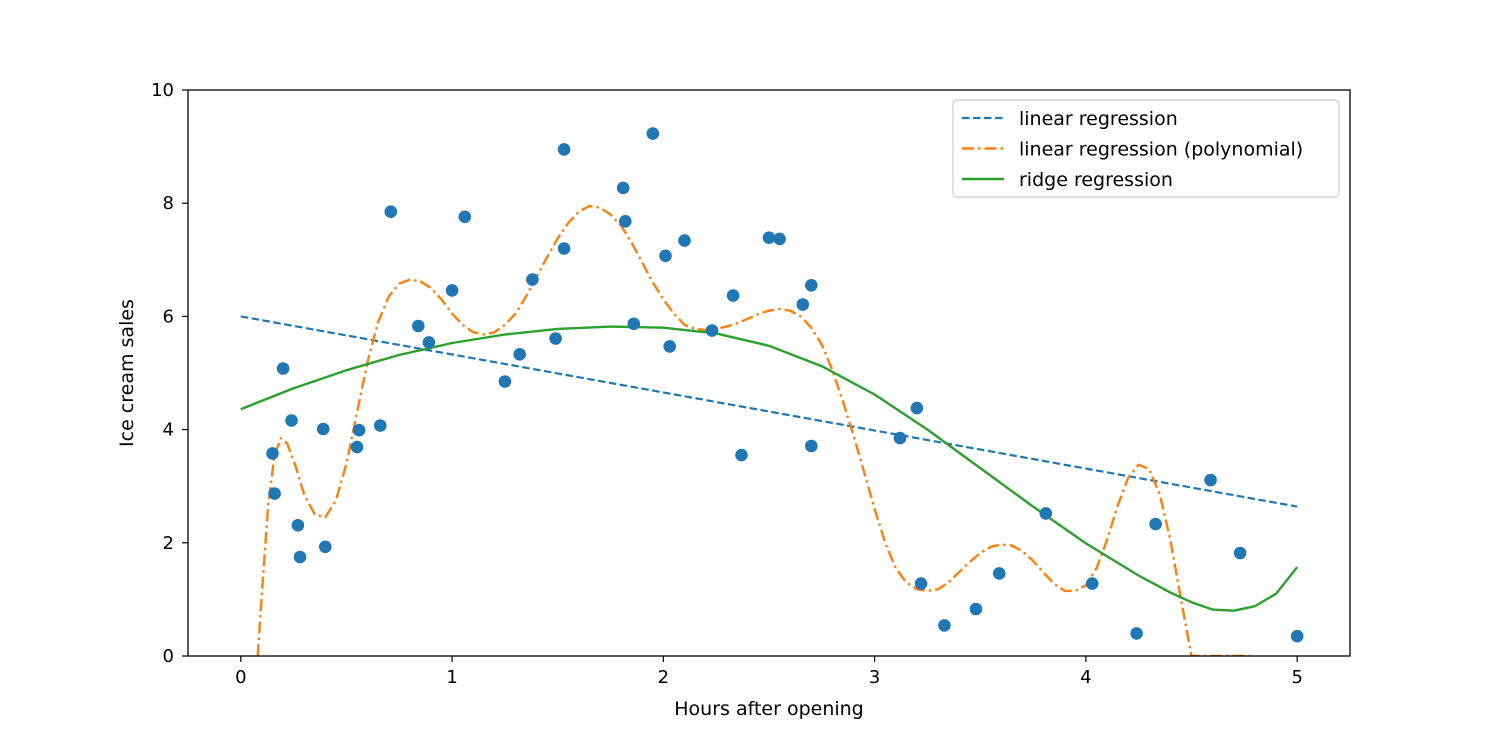  I want to click on legend-box, so click(1146, 148).